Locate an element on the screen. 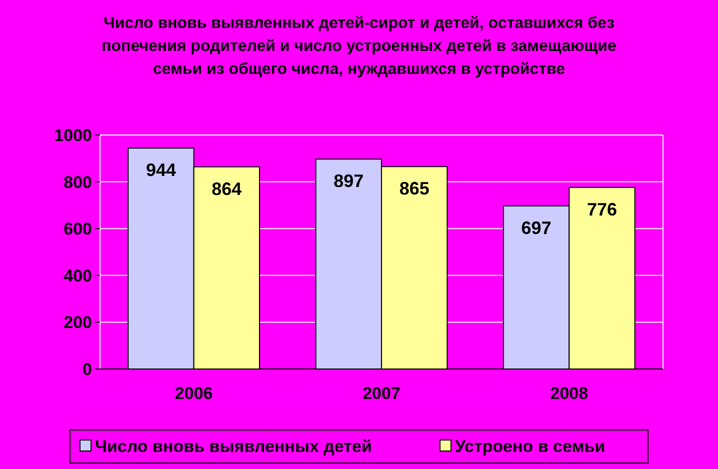 The height and width of the screenshot is (469, 718). legend-label: Устроено в семьи is located at coordinates (530, 446).